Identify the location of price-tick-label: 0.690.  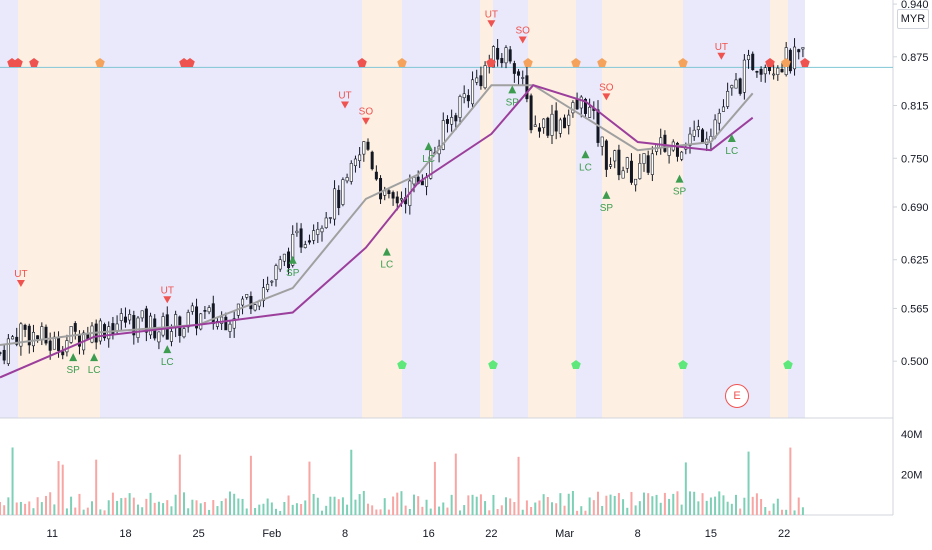
(915, 208).